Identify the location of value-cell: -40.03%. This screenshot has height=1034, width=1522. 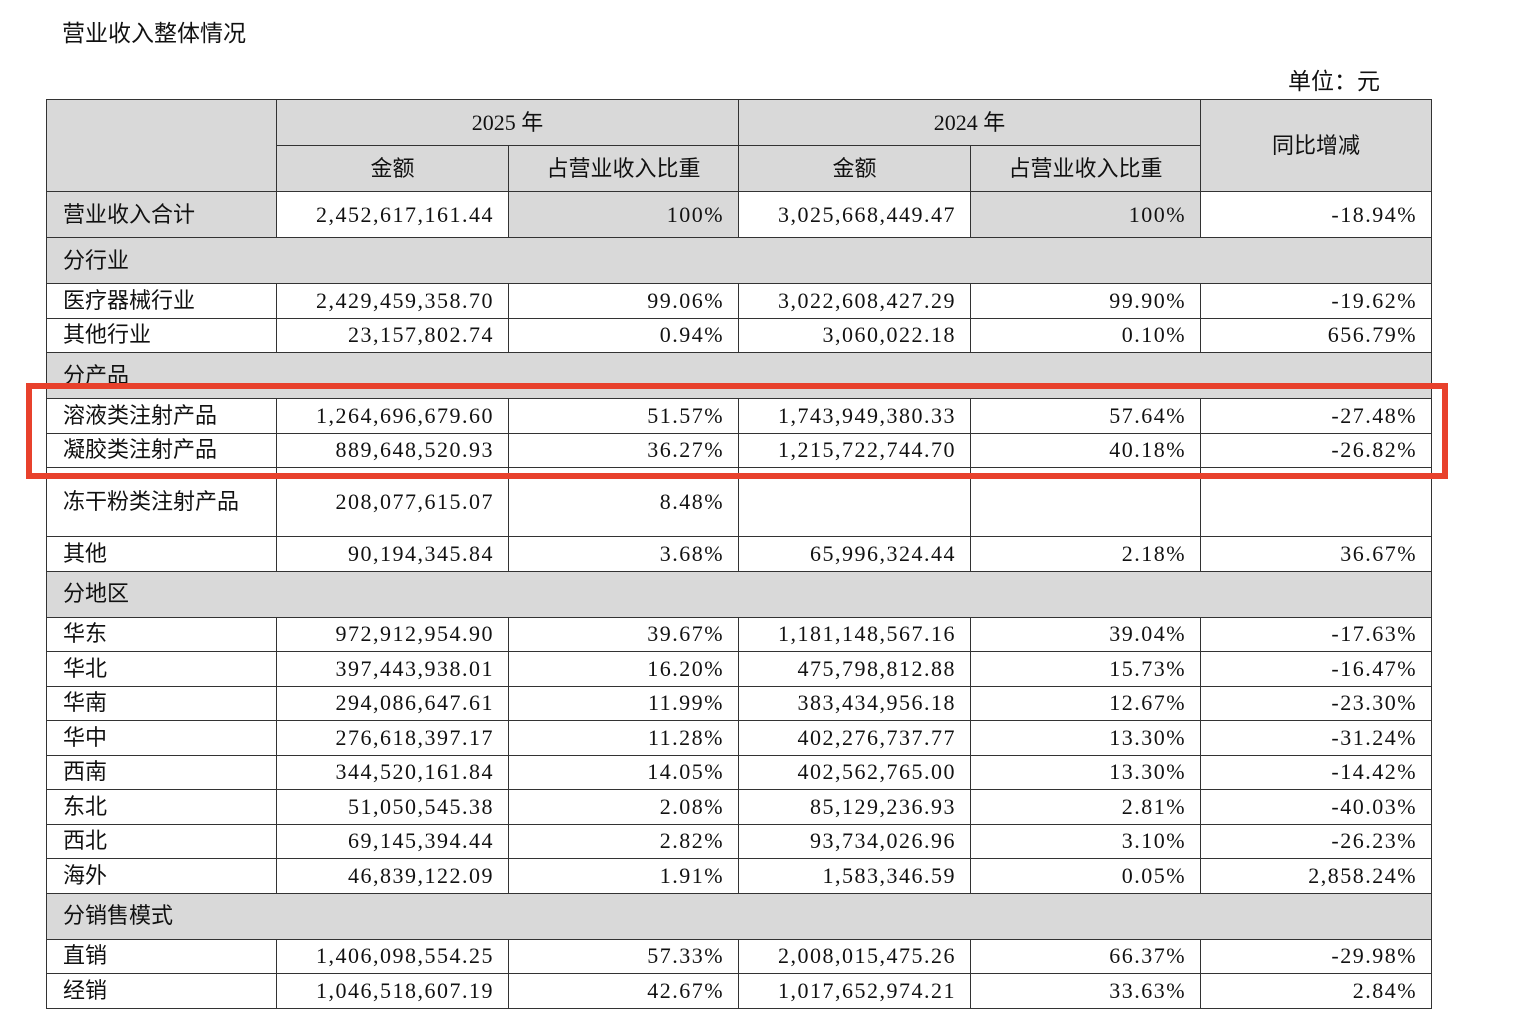
(1316, 807).